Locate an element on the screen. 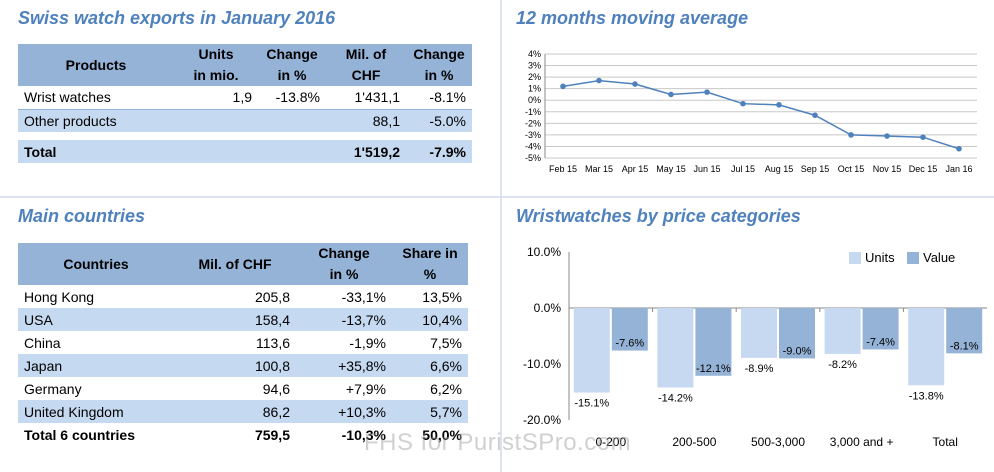 The image size is (994, 472). exports-header-0: Products is located at coordinates (96, 65).